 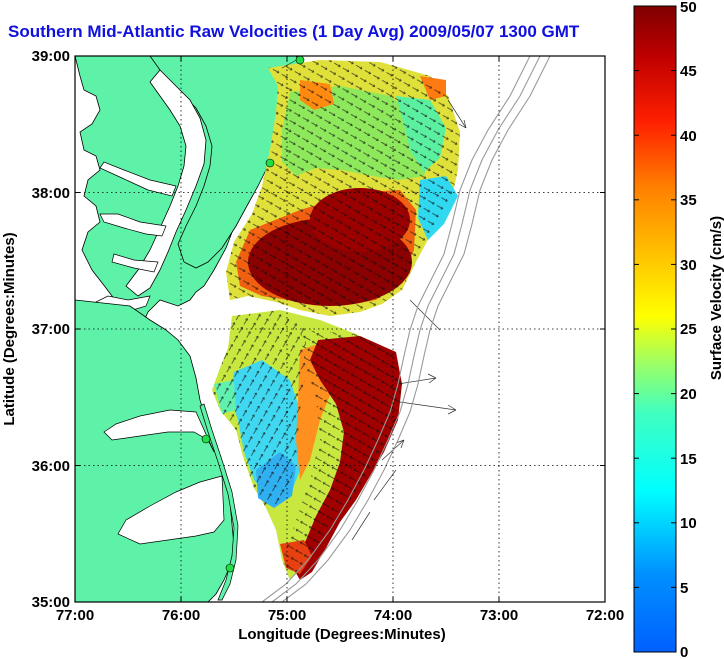 I want to click on y-tick-label: 35:00, so click(x=51, y=602).